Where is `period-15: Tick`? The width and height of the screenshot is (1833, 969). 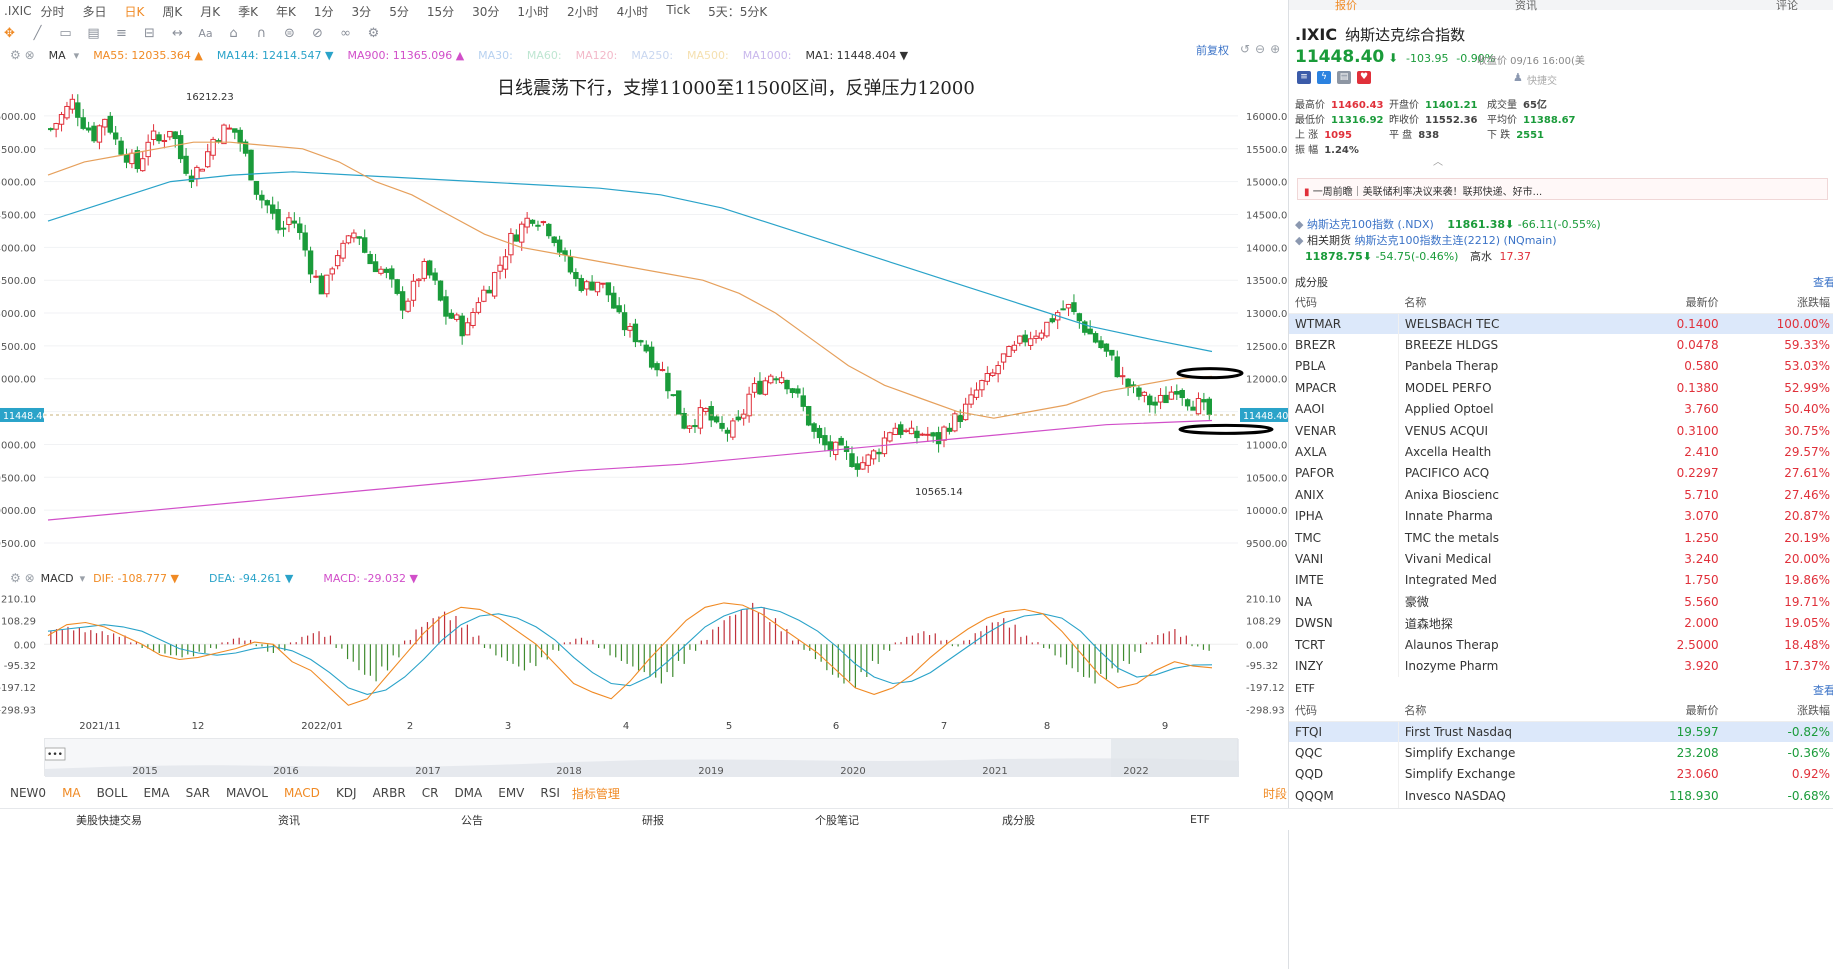 period-15: Tick is located at coordinates (678, 9).